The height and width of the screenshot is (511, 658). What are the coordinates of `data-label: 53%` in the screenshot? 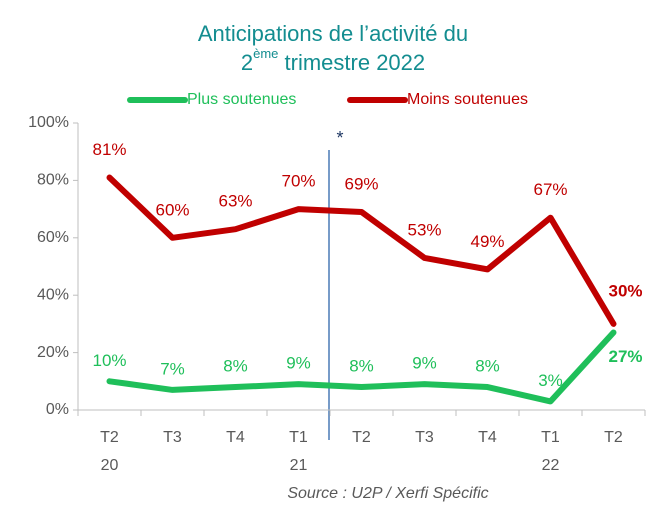 It's located at (424, 229).